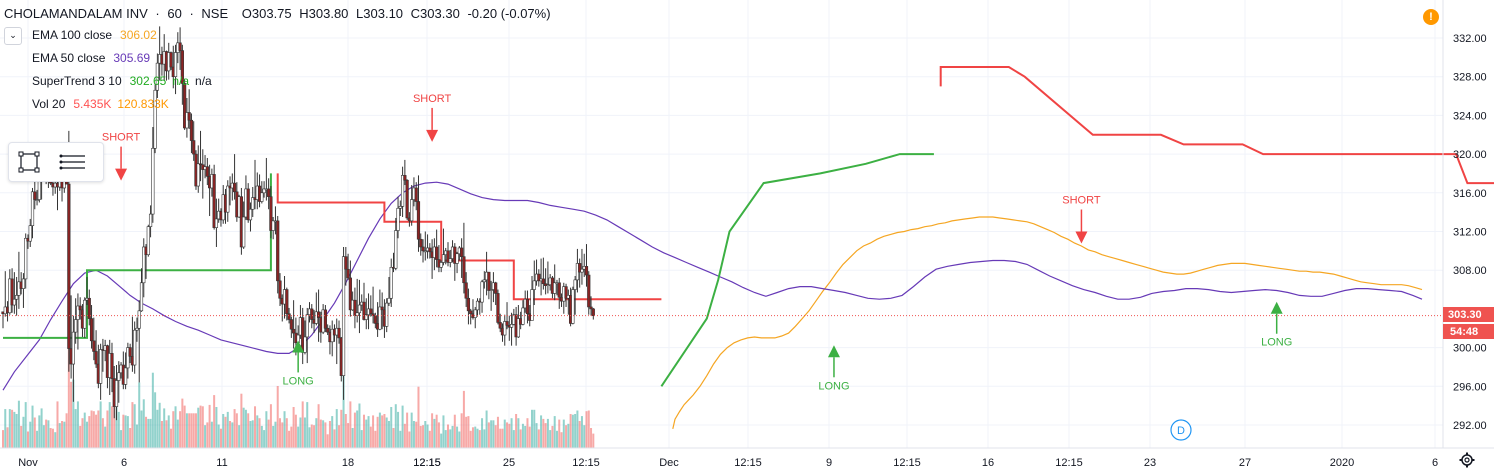 This screenshot has width=1494, height=474. What do you see at coordinates (76, 13) in the screenshot?
I see `symbol-name: CHOLAMANDALAM INV` at bounding box center [76, 13].